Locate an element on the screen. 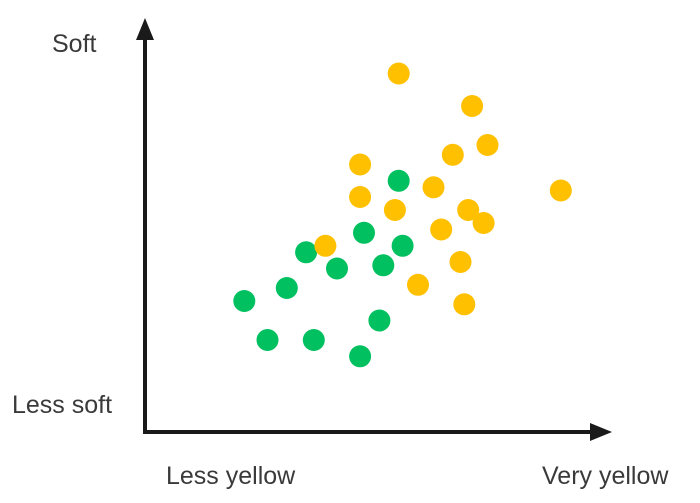  x-axis-right-label: Very yellow is located at coordinates (605, 476).